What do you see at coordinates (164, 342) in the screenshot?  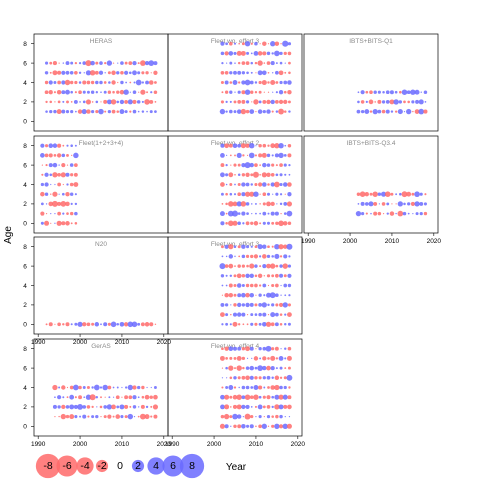 I see `x-tick-label: 2020` at bounding box center [164, 342].